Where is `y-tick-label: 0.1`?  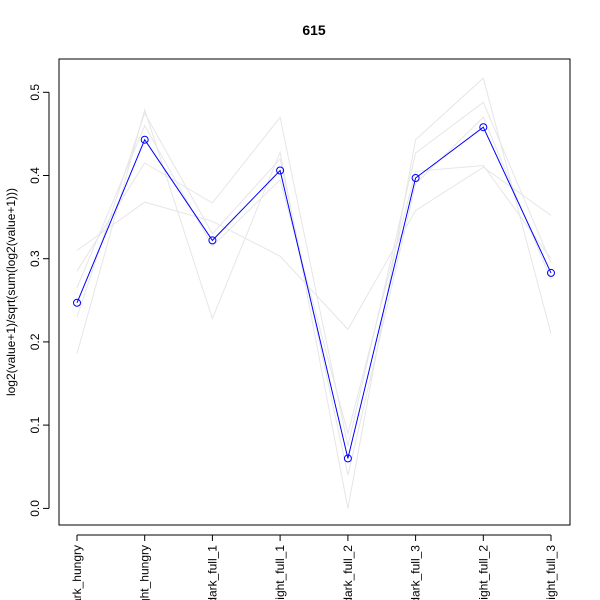
y-tick-label: 0.1 is located at coordinates (35, 424).